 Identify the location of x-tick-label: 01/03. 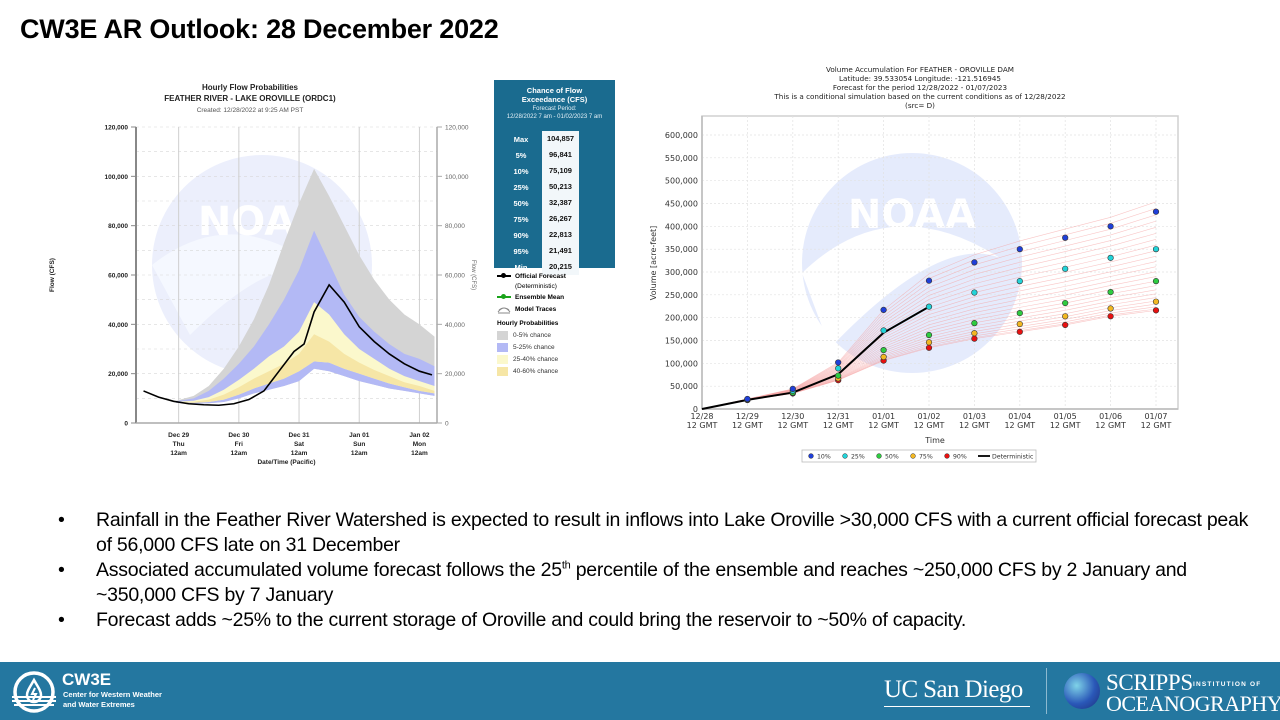
(974, 416).